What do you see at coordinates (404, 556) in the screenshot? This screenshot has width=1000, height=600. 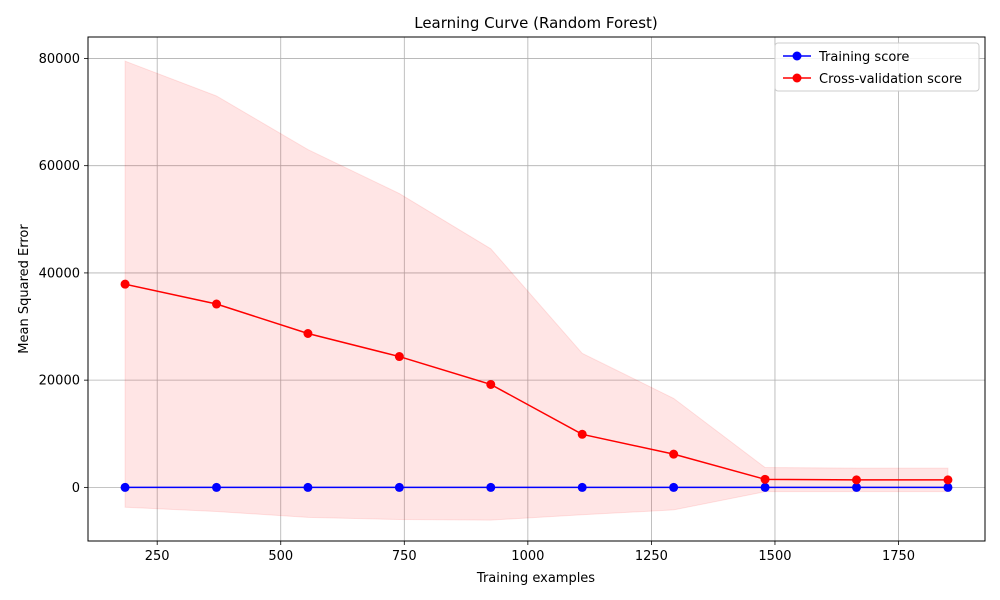 I see `x-tick-label: 750` at bounding box center [404, 556].